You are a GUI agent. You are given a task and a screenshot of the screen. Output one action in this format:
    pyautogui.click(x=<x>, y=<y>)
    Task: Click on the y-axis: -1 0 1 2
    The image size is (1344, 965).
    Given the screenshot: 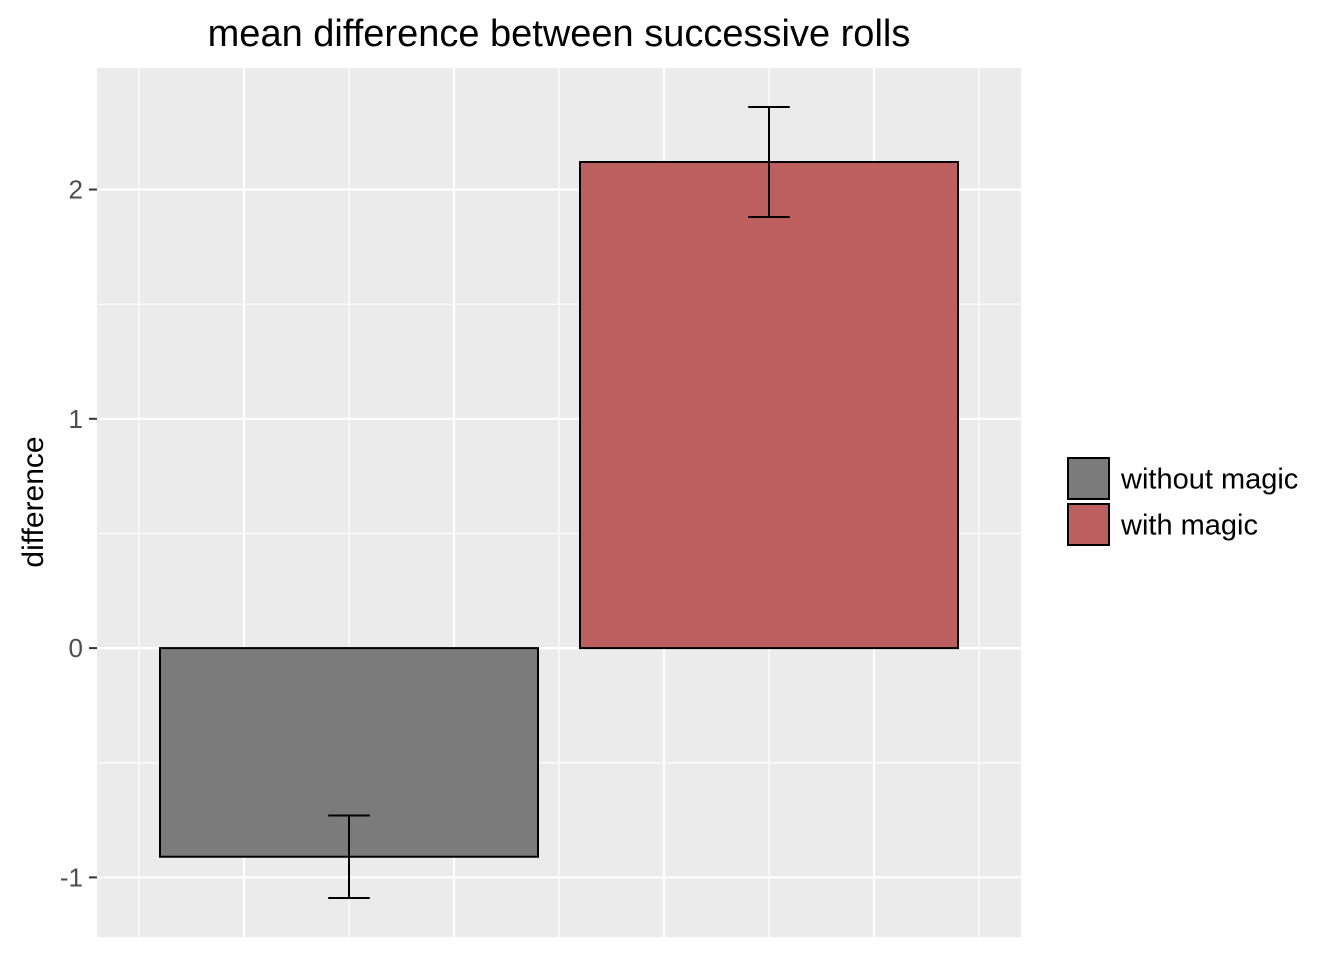 What is the action you would take?
    pyautogui.click(x=78, y=533)
    